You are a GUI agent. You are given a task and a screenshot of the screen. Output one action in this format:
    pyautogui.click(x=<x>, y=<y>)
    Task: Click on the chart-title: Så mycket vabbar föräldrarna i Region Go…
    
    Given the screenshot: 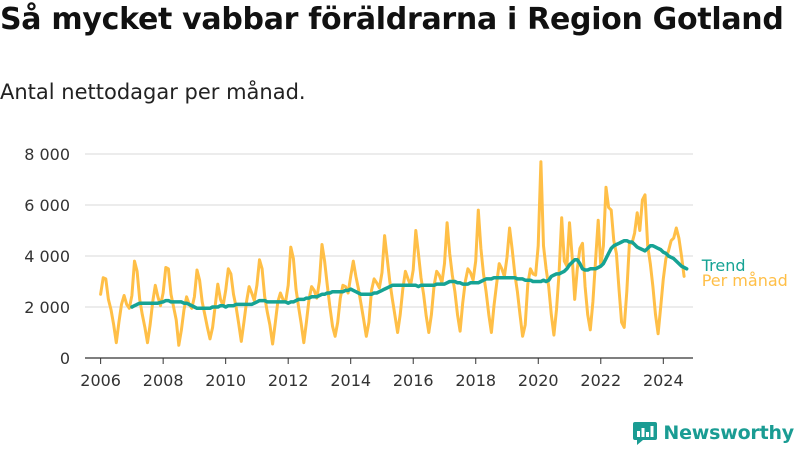 What is the action you would take?
    pyautogui.click(x=392, y=19)
    